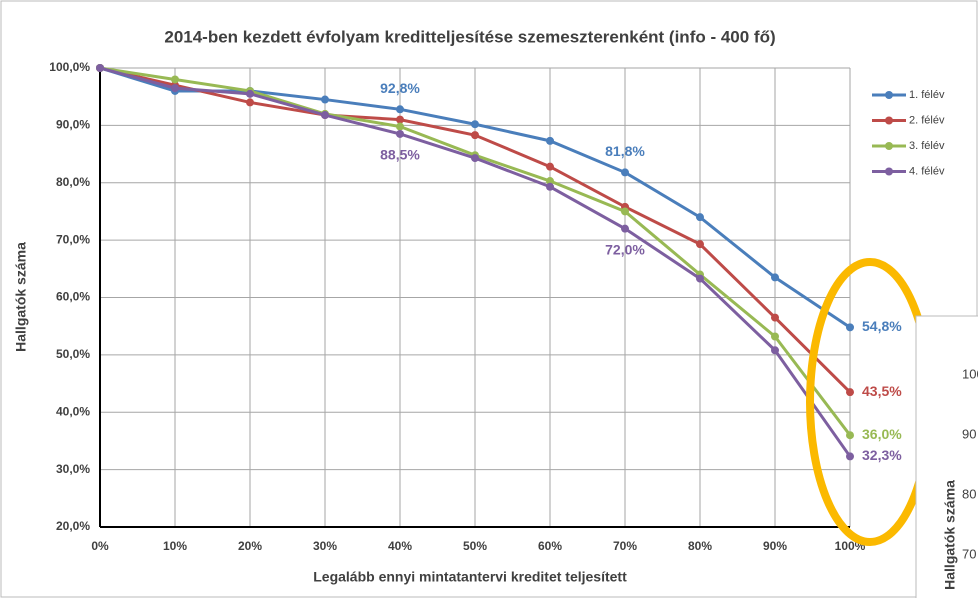 The image size is (978, 598). I want to click on x-tick-label: 0%, so click(100, 546).